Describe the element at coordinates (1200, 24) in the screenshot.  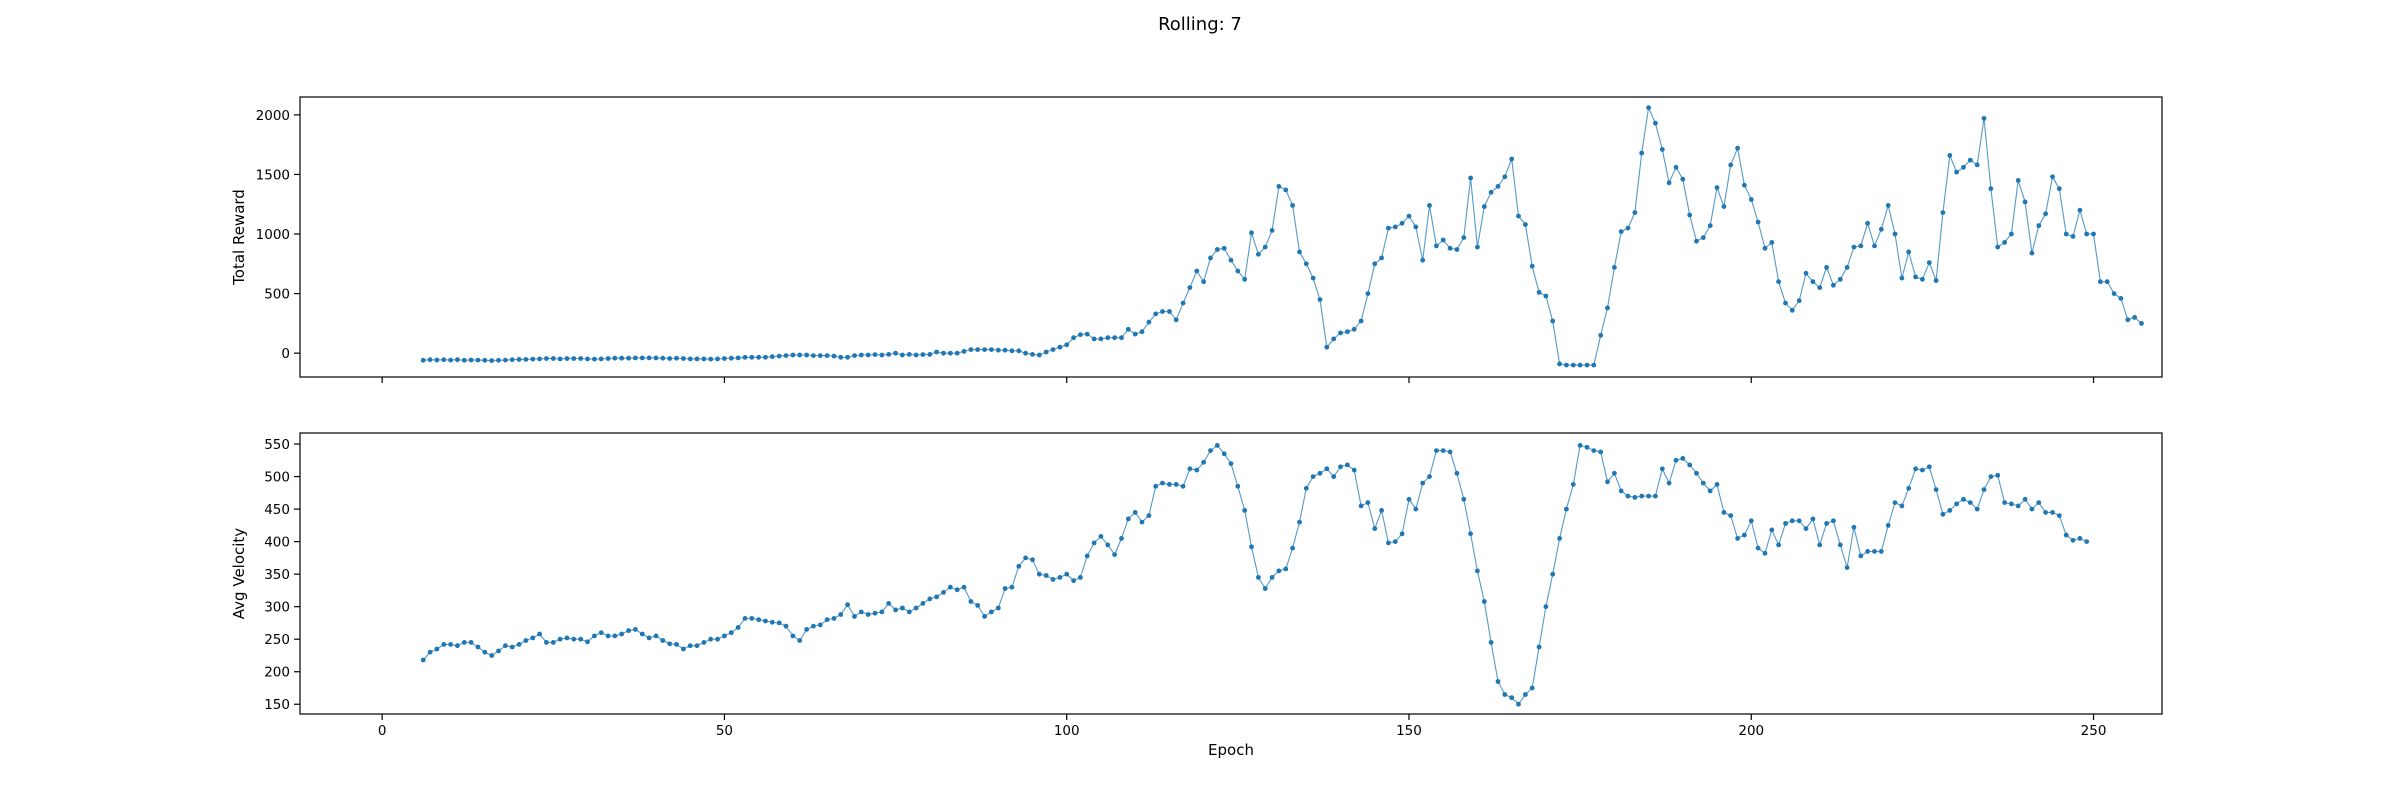
I see `figure-title: Rolling: 7` at that location.